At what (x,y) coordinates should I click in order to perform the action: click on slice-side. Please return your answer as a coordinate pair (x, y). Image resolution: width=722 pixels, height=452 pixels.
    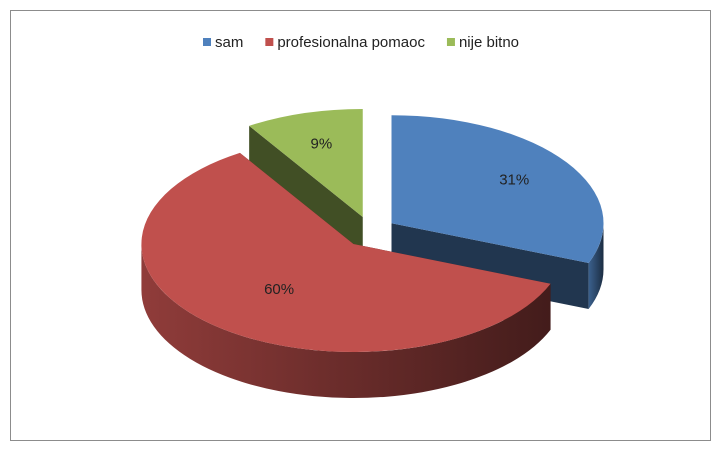
    Looking at the image, I should click on (596, 266).